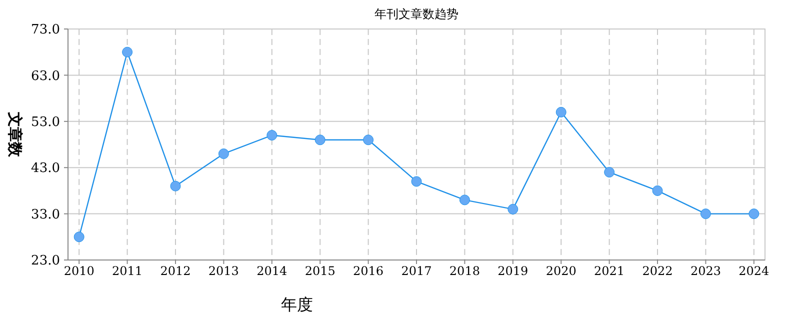 The image size is (790, 330). What do you see at coordinates (464, 271) in the screenshot?
I see `x-tick-label: 2018` at bounding box center [464, 271].